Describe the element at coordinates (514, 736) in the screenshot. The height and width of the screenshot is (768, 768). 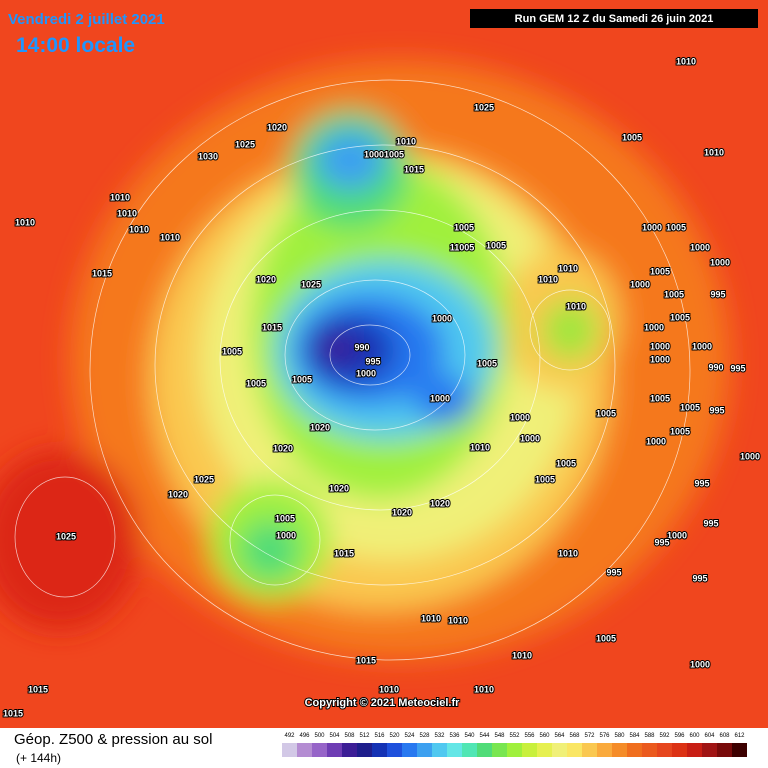
I see `scale-label: 552` at that location.